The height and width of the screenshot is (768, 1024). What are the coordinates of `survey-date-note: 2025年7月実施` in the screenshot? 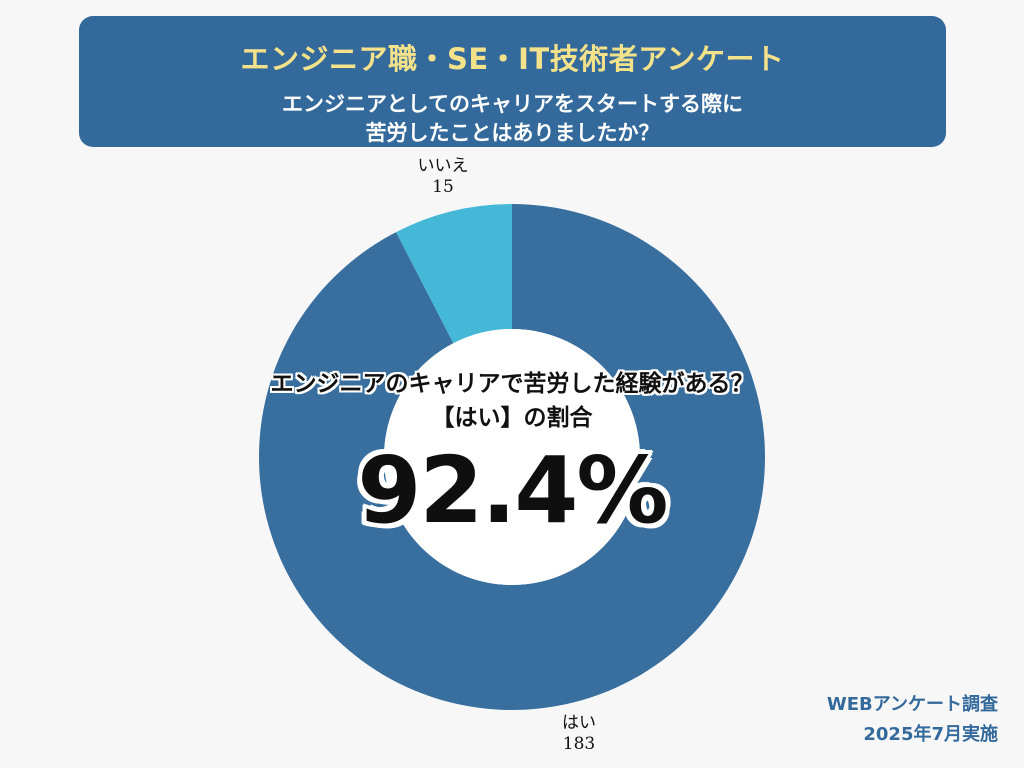 It's located at (930, 734).